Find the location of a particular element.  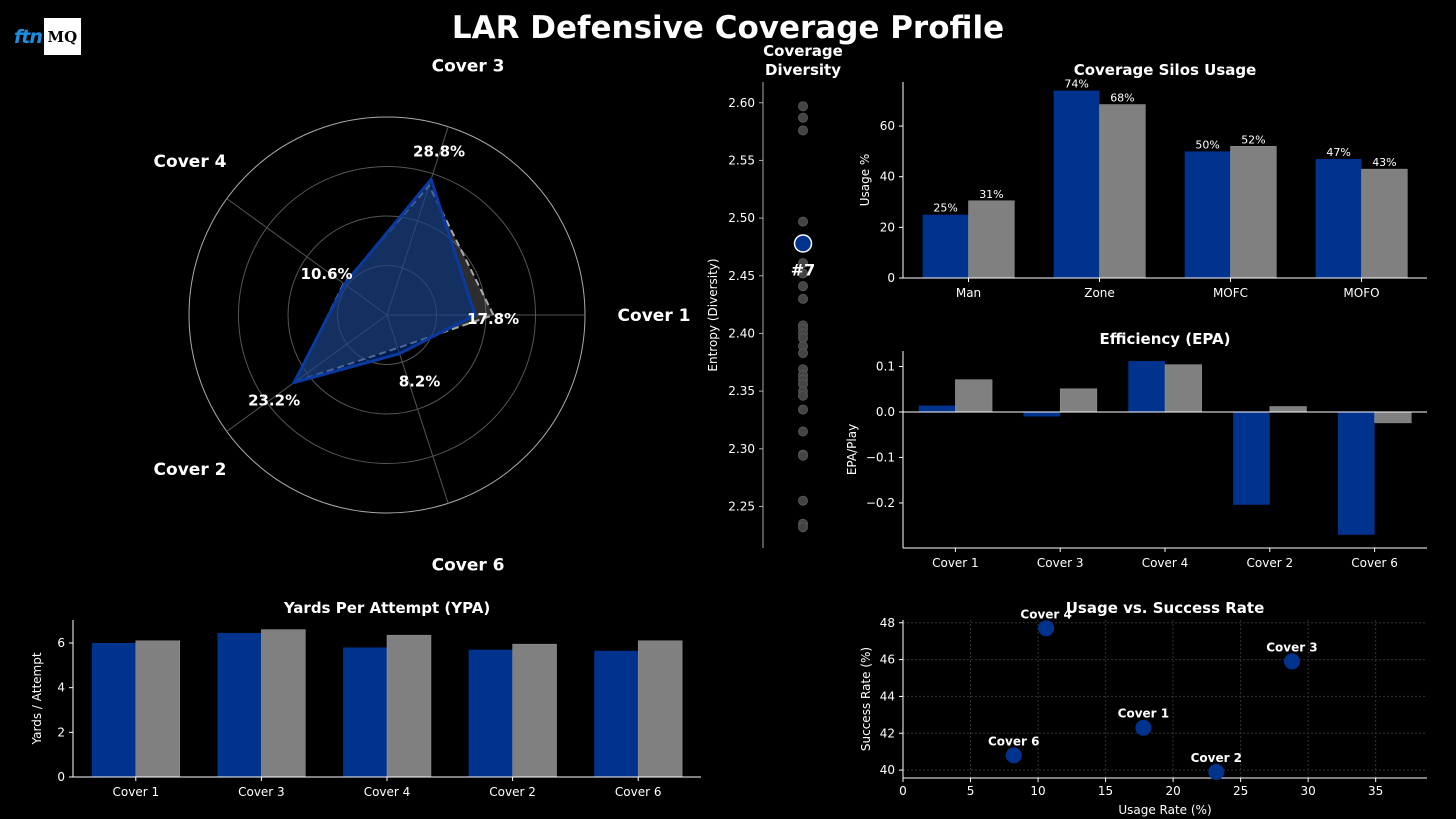

radar-axis-label: Cover 1 is located at coordinates (654, 316).